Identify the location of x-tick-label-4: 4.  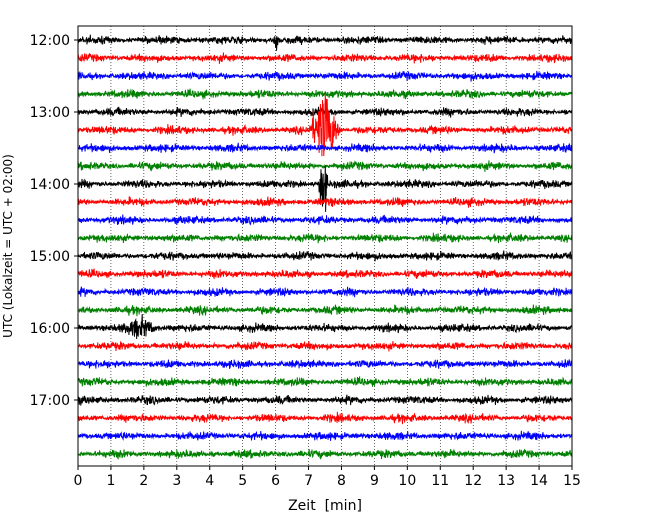
(209, 481).